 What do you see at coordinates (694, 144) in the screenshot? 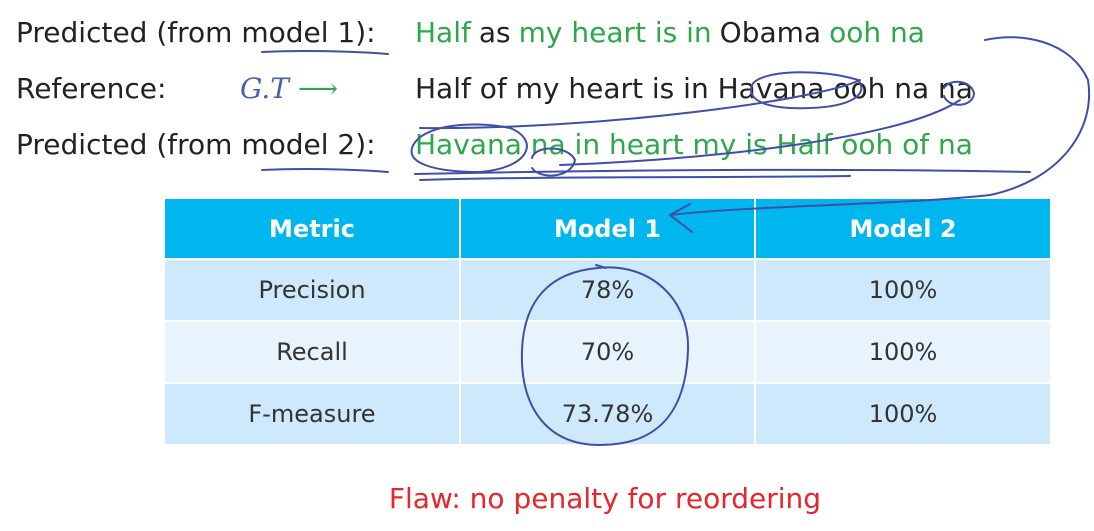
I see `predicted-model2-text: Havana na in heart my is Half ooh of na` at bounding box center [694, 144].